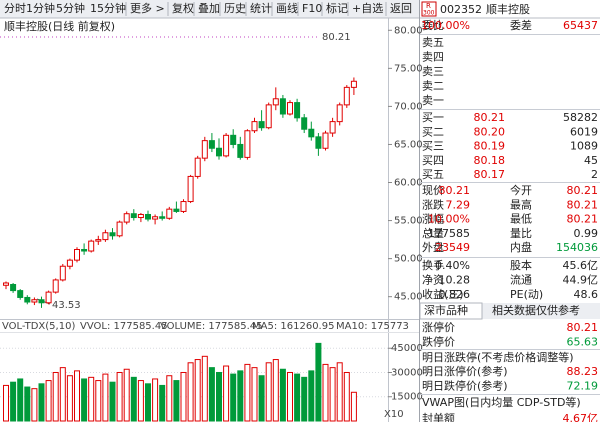 This screenshot has height=422, width=600. Describe the element at coordinates (59, 26) in the screenshot. I see `chart-title: 顺丰控股(日线 前复权)` at that location.